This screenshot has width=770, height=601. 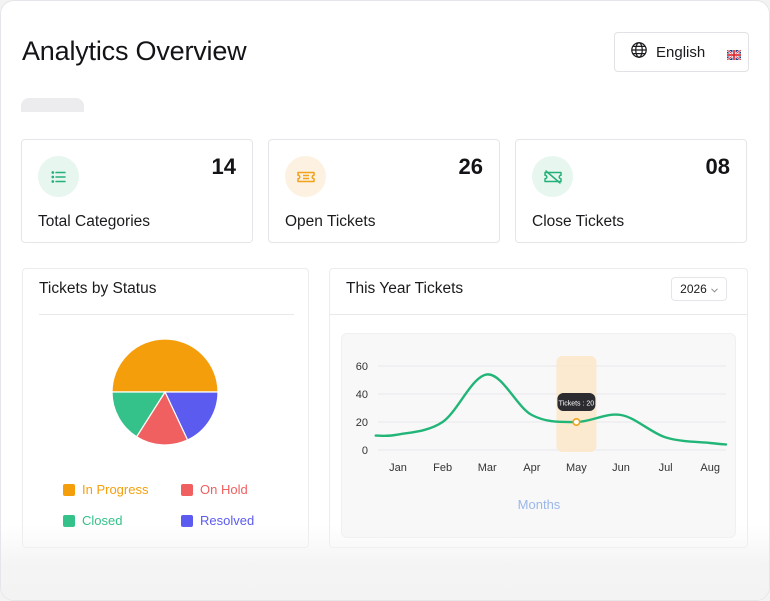 I want to click on series-line, so click(x=551, y=409).